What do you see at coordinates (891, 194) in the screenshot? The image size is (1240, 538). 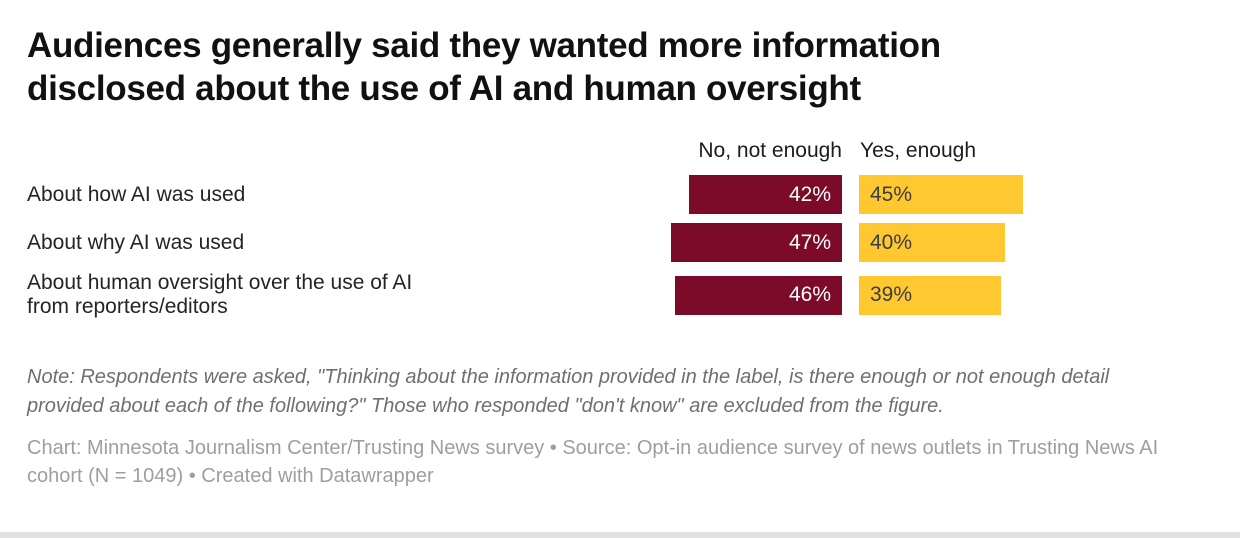 I see `bar-value-yes: 45%` at bounding box center [891, 194].